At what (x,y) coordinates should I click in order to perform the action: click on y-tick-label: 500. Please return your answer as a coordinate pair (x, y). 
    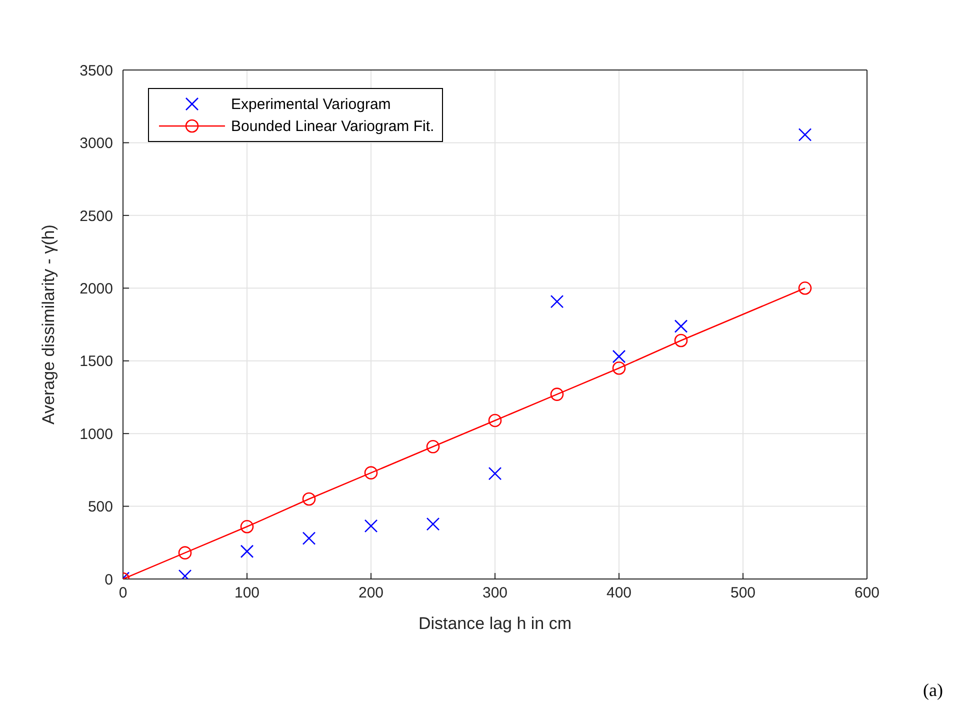
    Looking at the image, I should click on (100, 507).